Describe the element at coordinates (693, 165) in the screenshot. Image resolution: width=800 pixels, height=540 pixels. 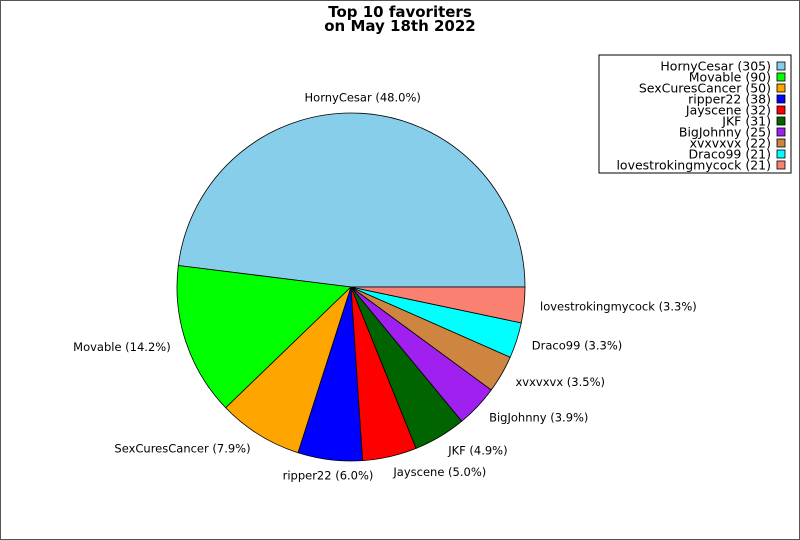
I see `legend-label-9: lovestrokingmycock (21)` at that location.